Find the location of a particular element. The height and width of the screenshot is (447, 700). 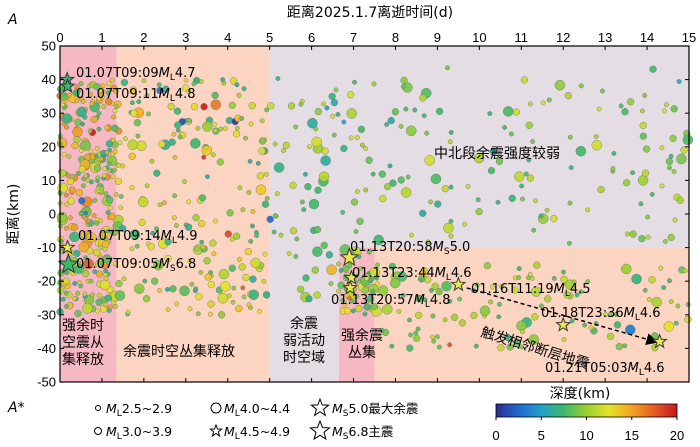

event-label-3: 01.07T09:05MS6.8 is located at coordinates (136, 265).